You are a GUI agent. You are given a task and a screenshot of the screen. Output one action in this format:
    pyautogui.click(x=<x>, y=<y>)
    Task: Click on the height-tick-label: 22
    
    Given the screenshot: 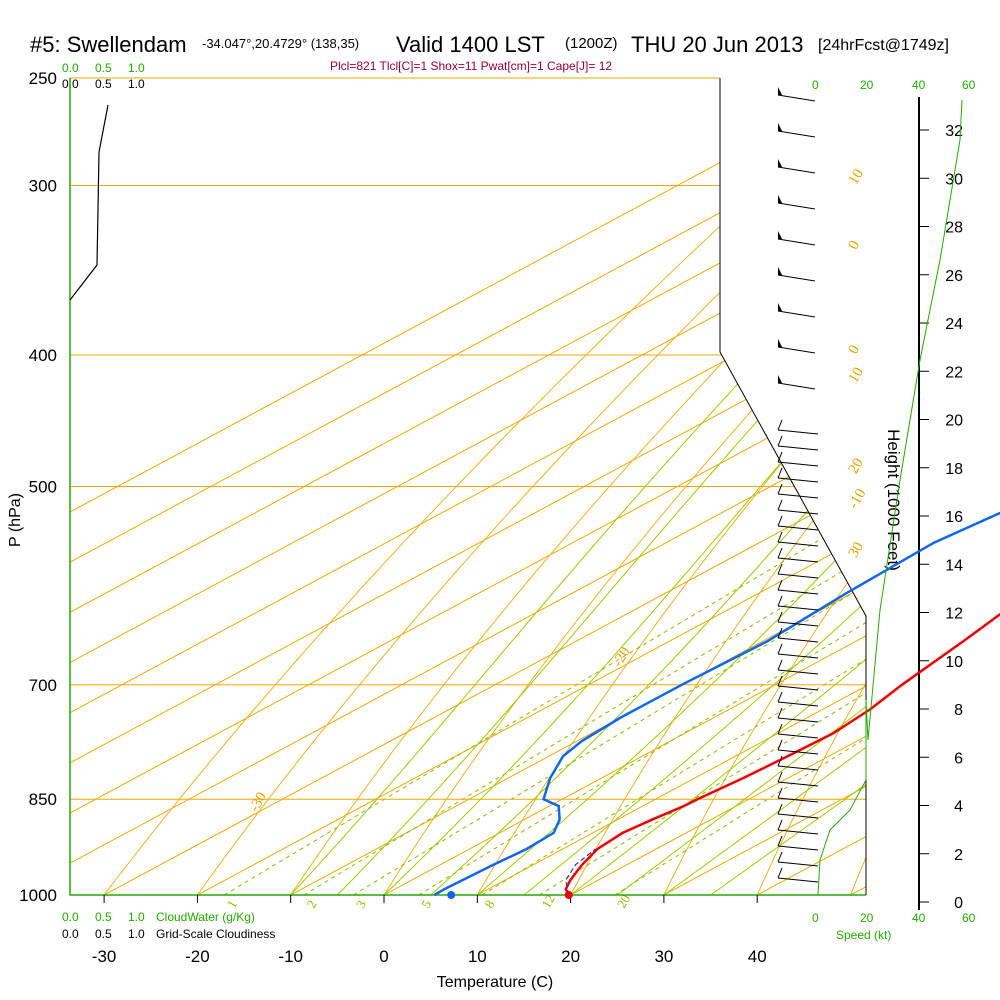 What is the action you would take?
    pyautogui.click(x=954, y=372)
    